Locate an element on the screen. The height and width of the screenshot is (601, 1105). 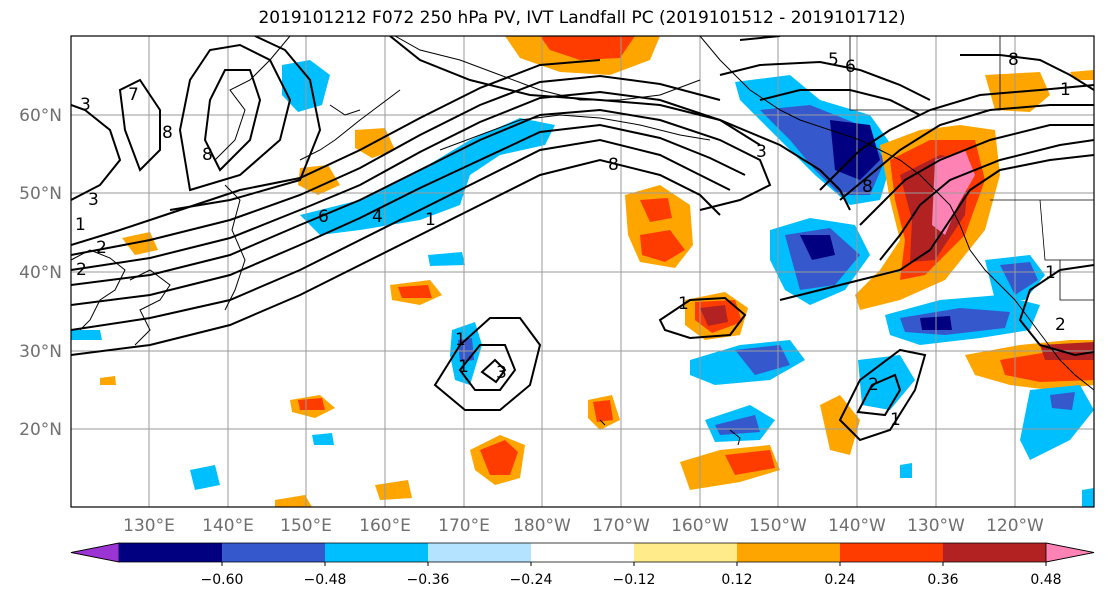
colorbar-label: 0.36 is located at coordinates (942, 580).